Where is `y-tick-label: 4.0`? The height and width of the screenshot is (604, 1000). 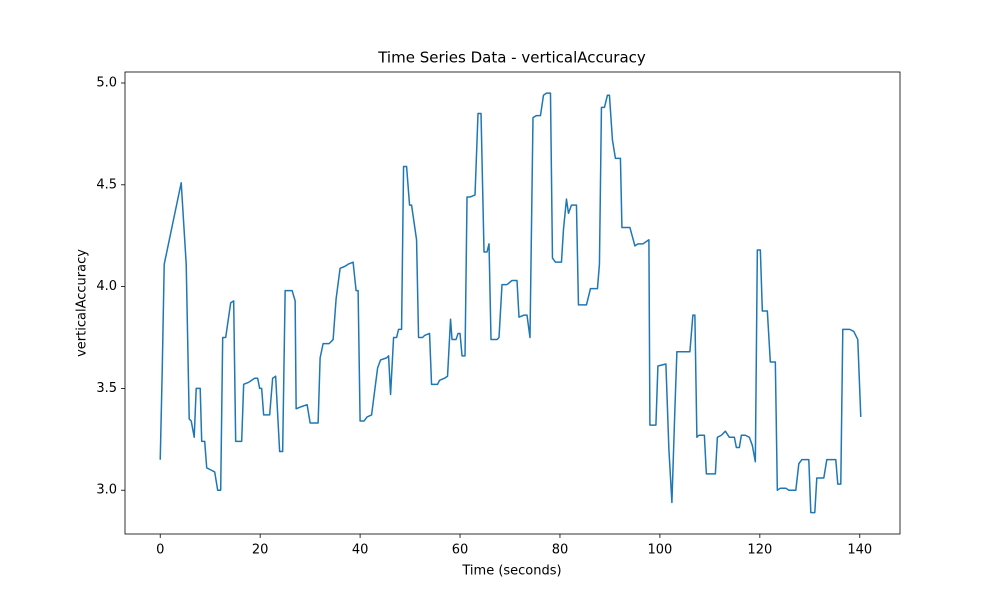 y-tick-label: 4.0 is located at coordinates (106, 286).